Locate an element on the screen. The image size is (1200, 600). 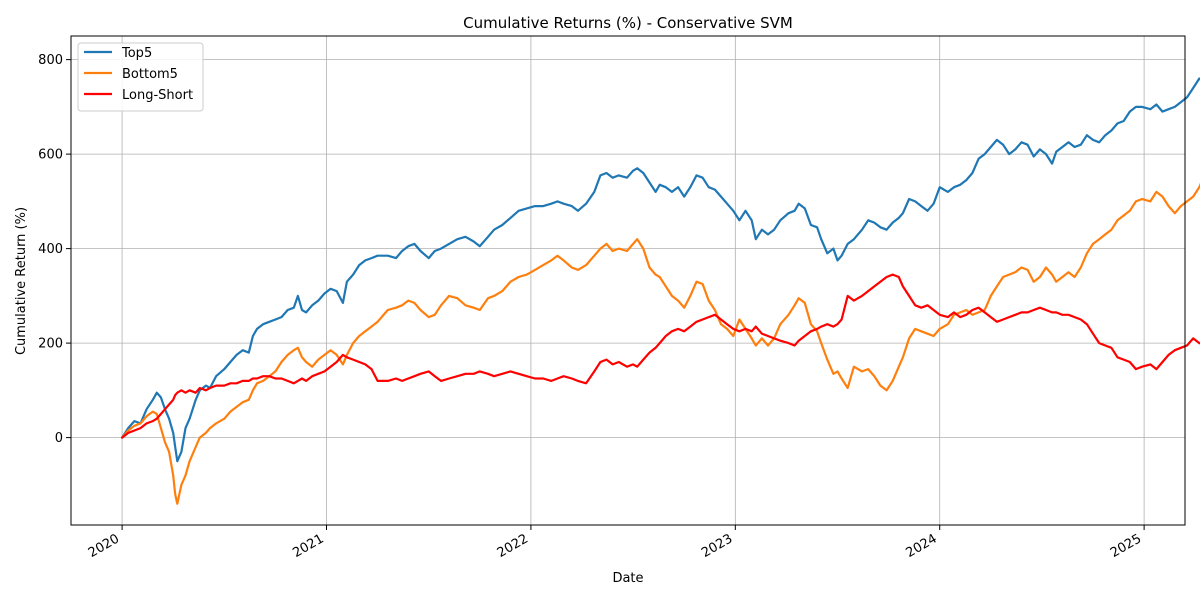
x-axis-title: Date is located at coordinates (627, 578).